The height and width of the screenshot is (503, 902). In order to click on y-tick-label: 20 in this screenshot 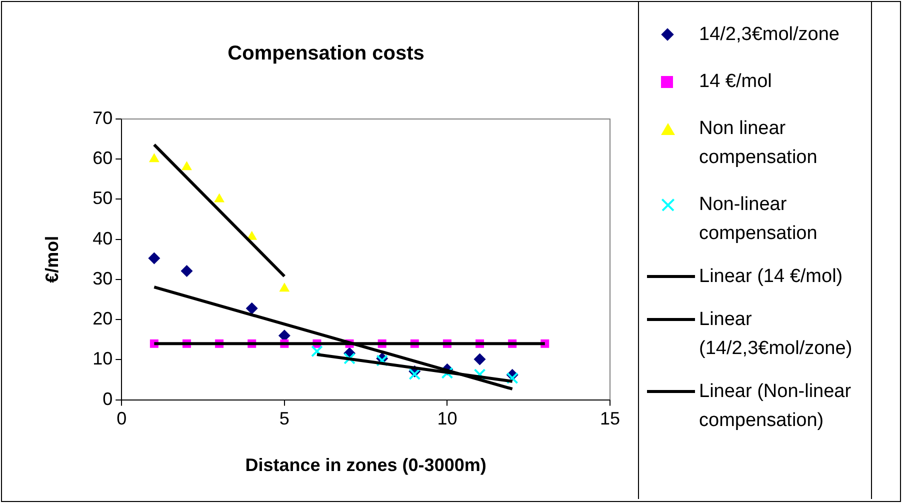, I will do `click(102, 318)`.